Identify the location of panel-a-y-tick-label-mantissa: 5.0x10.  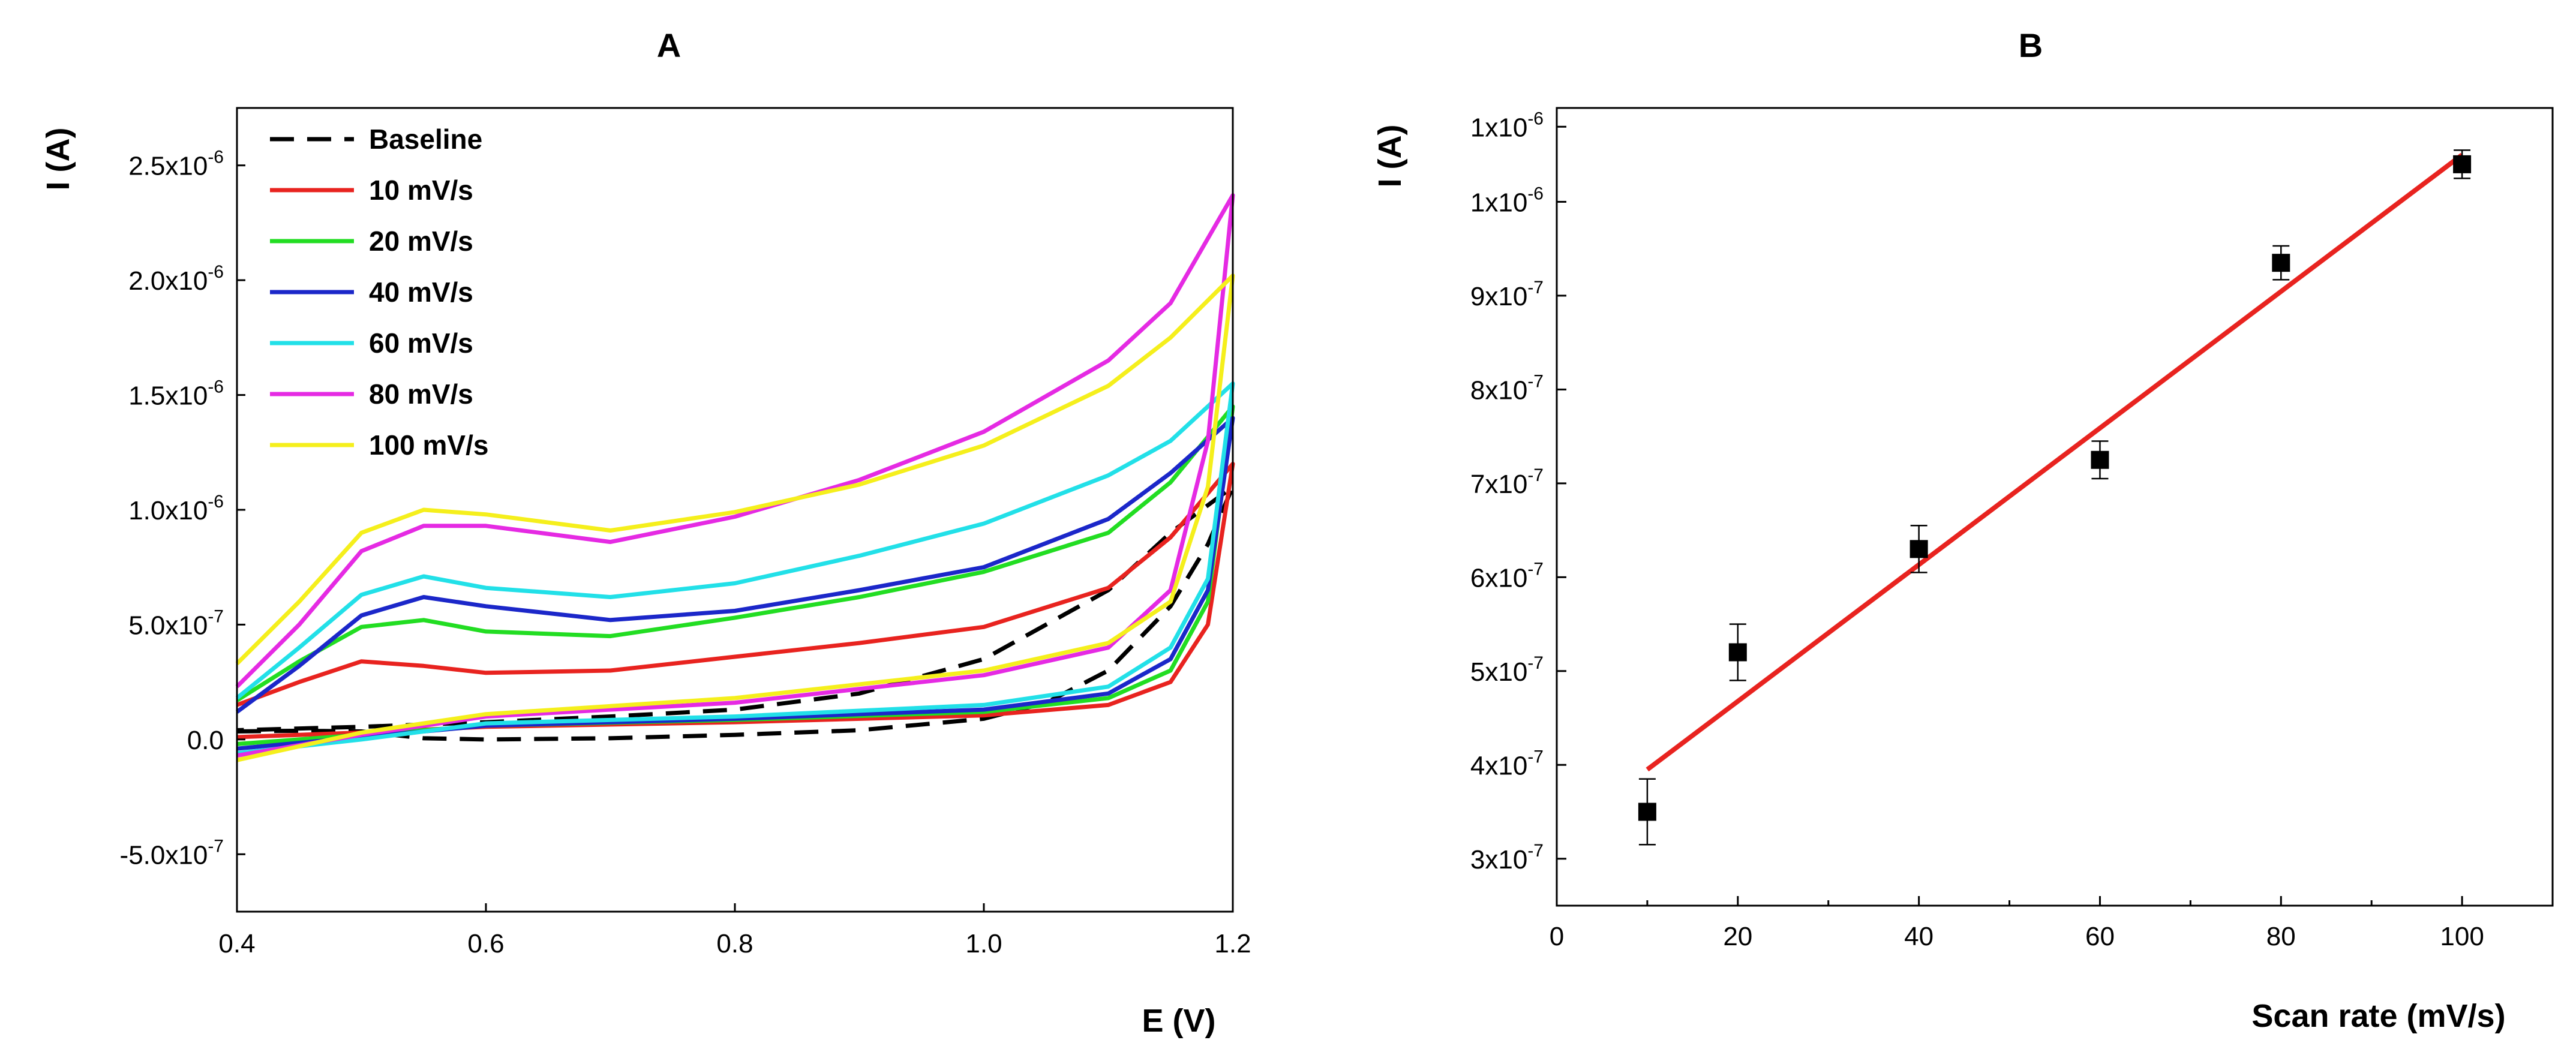
(168, 626).